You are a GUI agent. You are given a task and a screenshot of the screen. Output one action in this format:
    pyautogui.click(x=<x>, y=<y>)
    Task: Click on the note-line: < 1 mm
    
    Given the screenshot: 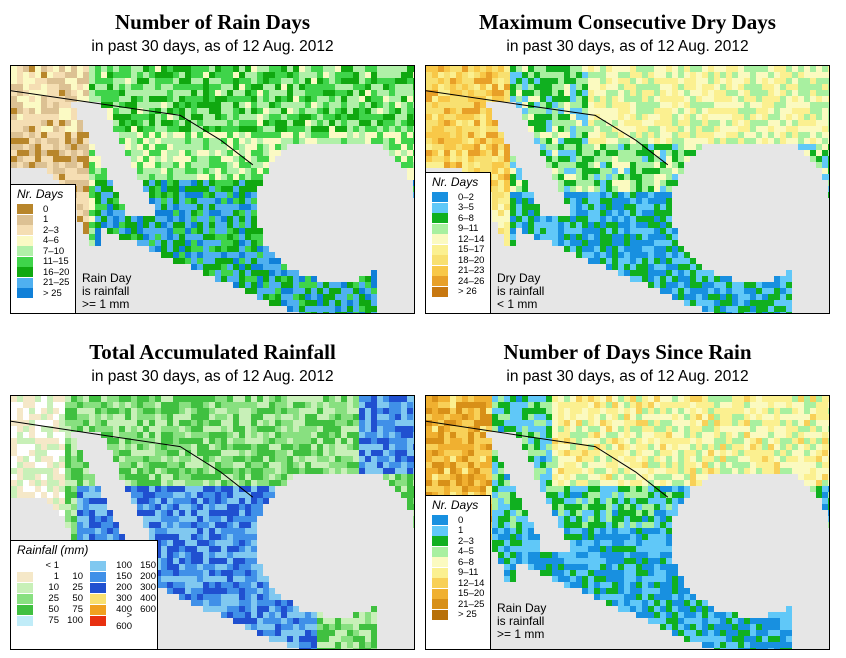 What is the action you would take?
    pyautogui.click(x=517, y=304)
    